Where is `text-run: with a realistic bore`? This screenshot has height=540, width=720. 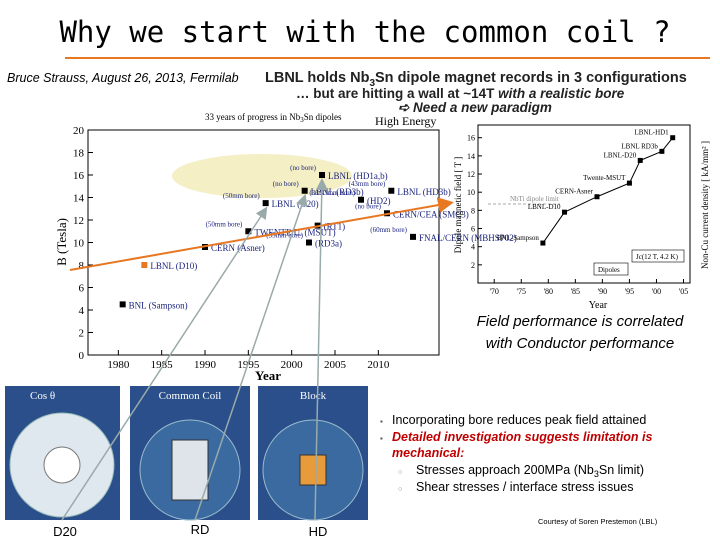
text-run: with a realistic bore is located at coordinates (561, 93).